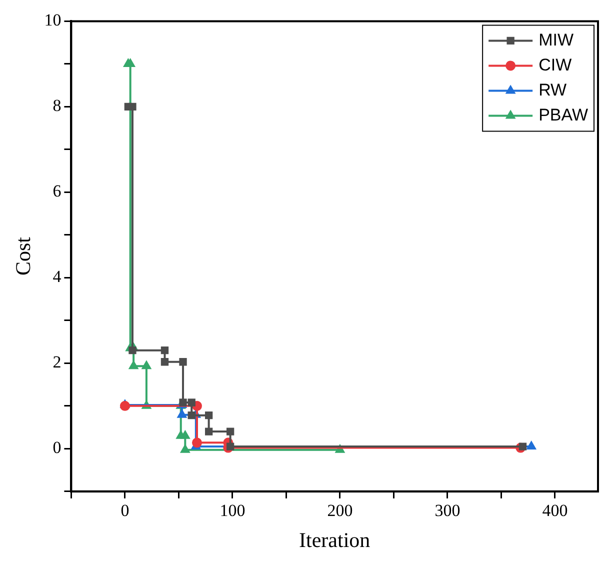  What do you see at coordinates (57, 106) in the screenshot?
I see `y-tick-label: 8` at bounding box center [57, 106].